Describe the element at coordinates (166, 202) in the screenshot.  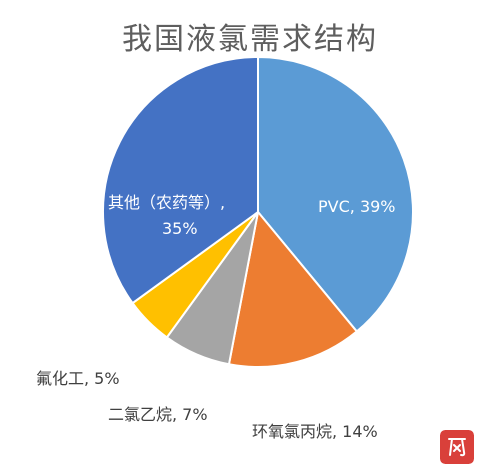
I see `label-others-line1: 其他（农药等）,` at that location.